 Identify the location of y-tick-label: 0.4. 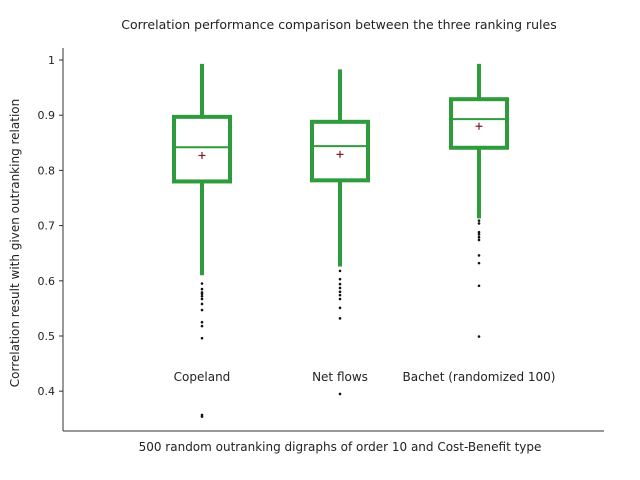
(47, 391).